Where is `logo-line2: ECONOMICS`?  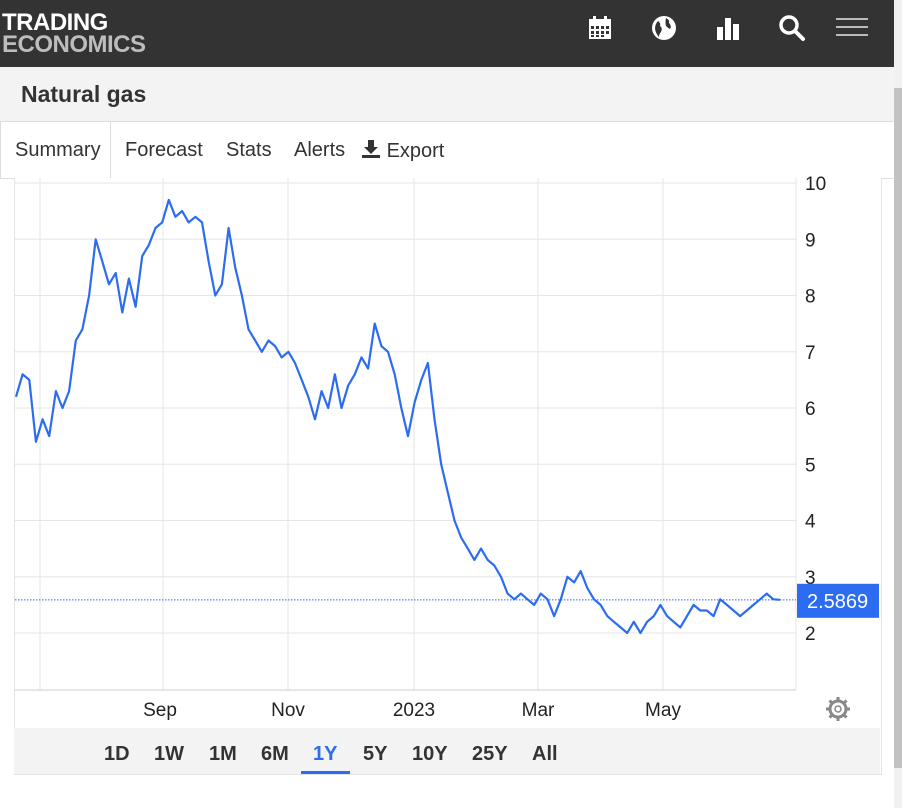 logo-line2: ECONOMICS is located at coordinates (74, 44).